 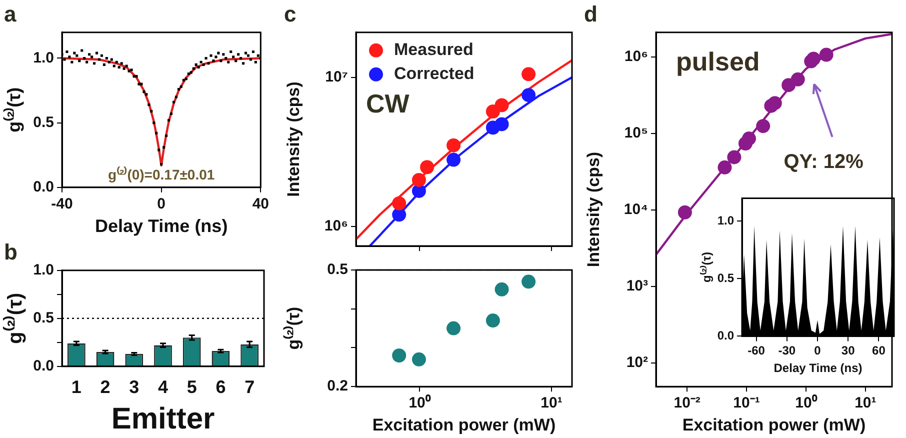 I want to click on y-tick-label: 0.2, so click(x=337, y=386).